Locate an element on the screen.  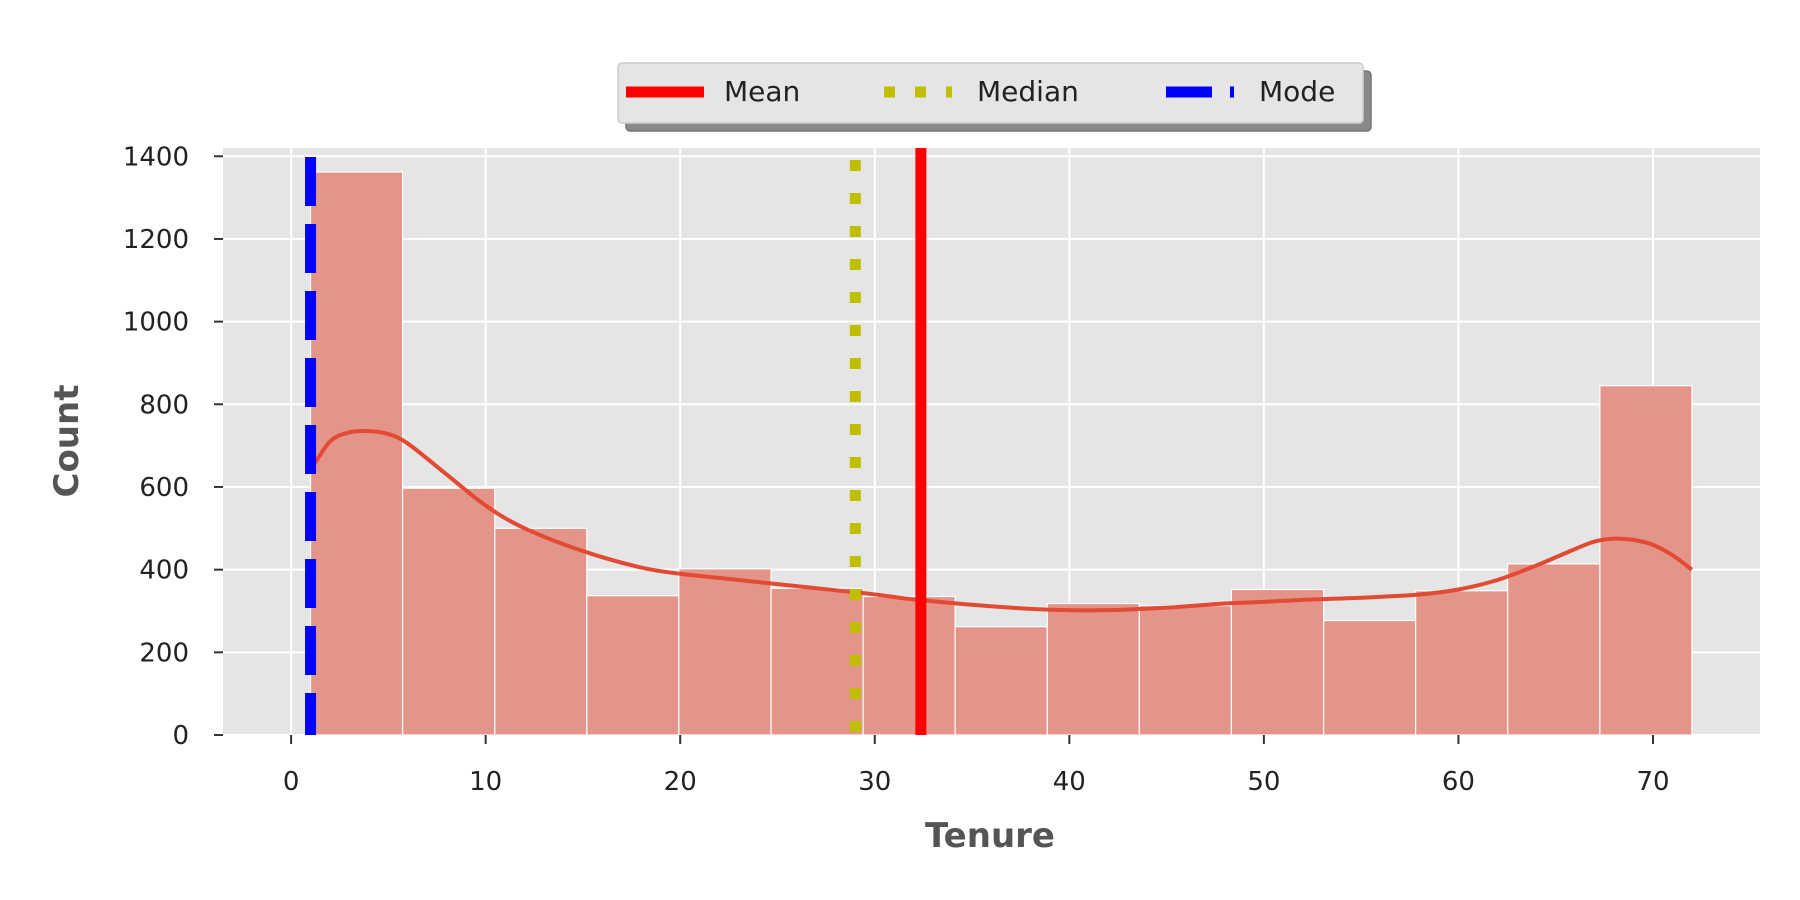
y-axis-title: Count is located at coordinates (67, 441).